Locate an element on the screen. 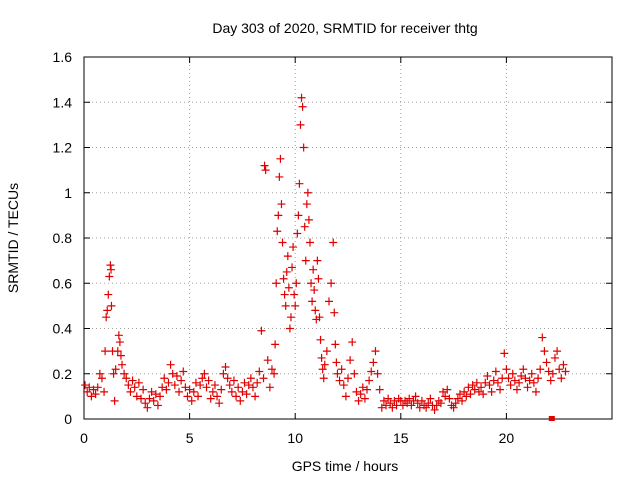  y-tick-label: 0.2 is located at coordinates (63, 374).